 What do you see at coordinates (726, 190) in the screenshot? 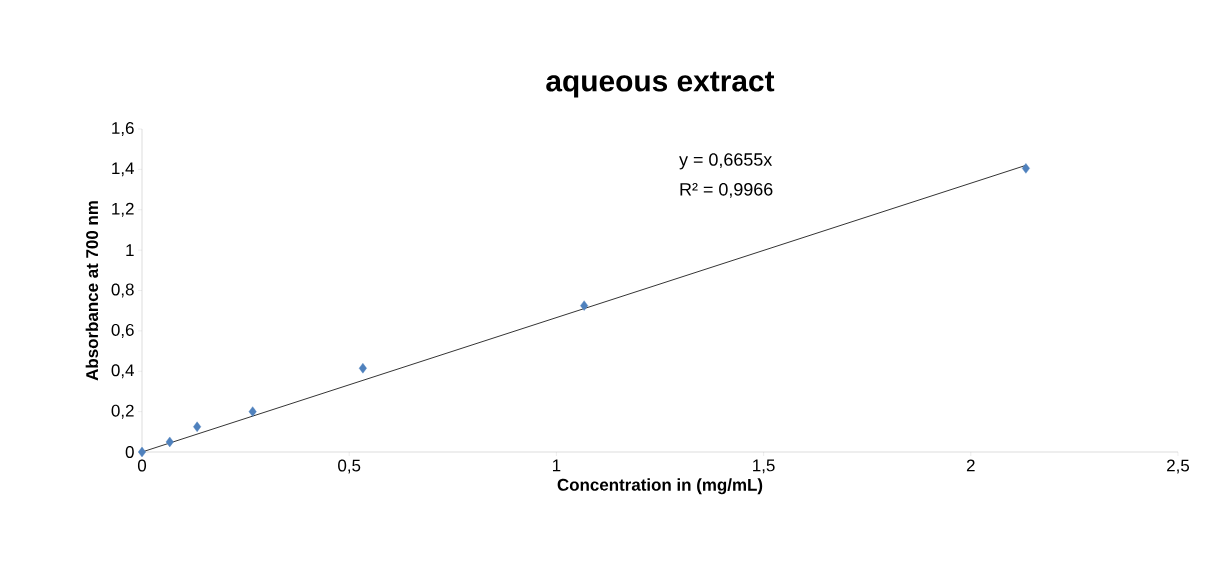
I see `annotation: R² = 0,9966` at bounding box center [726, 190].